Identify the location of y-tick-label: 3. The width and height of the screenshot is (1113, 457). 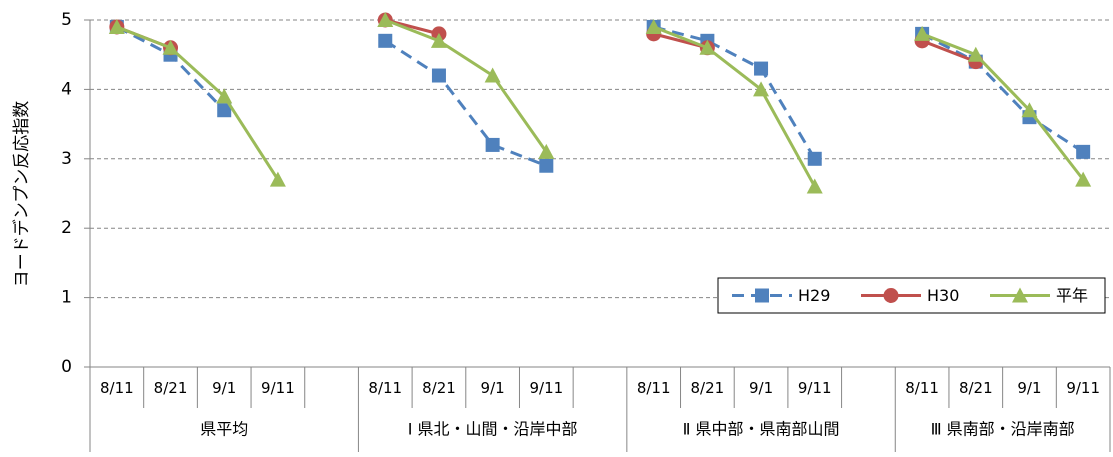
(66, 159).